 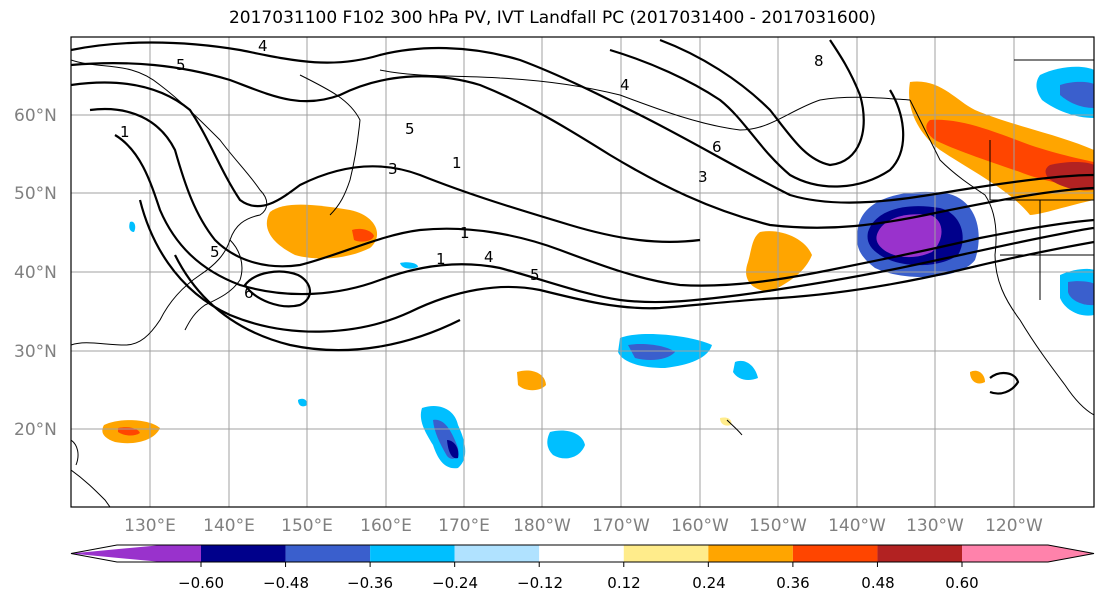 I want to click on colorbar-extend-high, so click(x=1028, y=553).